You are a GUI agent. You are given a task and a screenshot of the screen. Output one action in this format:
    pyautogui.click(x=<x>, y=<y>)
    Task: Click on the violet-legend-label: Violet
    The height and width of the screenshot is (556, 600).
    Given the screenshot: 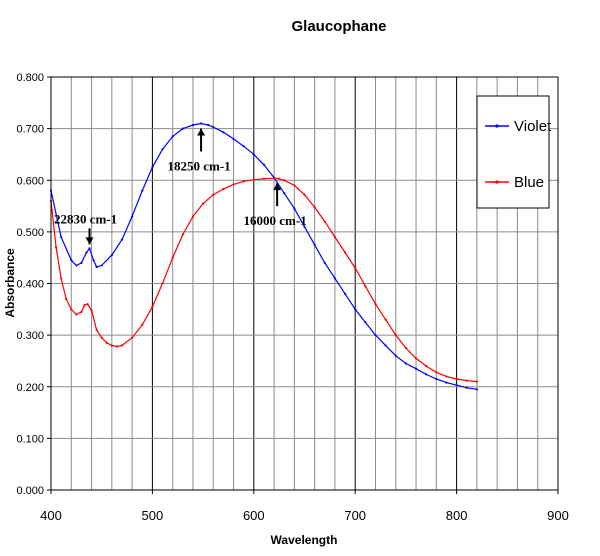 What is the action you would take?
    pyautogui.click(x=533, y=126)
    